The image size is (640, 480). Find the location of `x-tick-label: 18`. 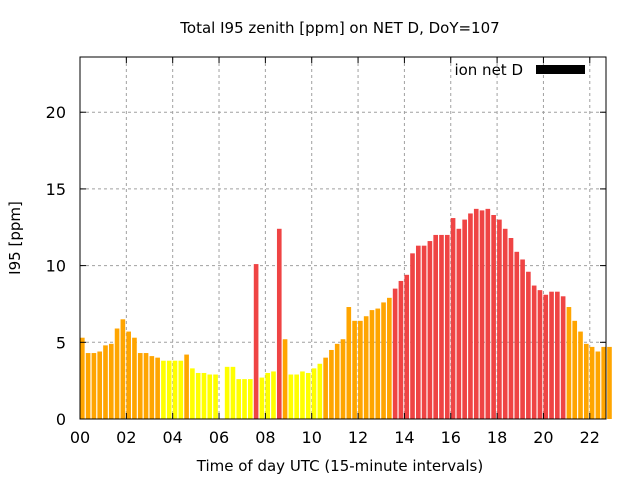

x-tick-label: 18 is located at coordinates (497, 437).